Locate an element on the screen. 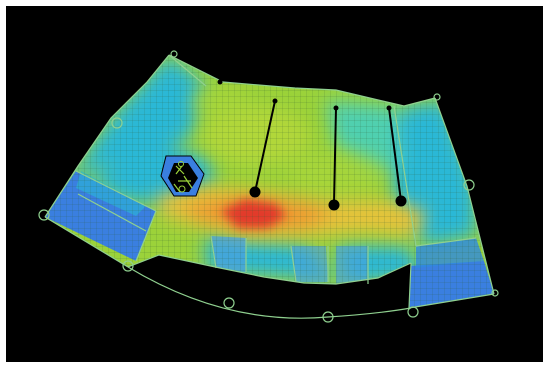 This screenshot has width=549, height=368. shear-walls is located at coordinates (328, 152).